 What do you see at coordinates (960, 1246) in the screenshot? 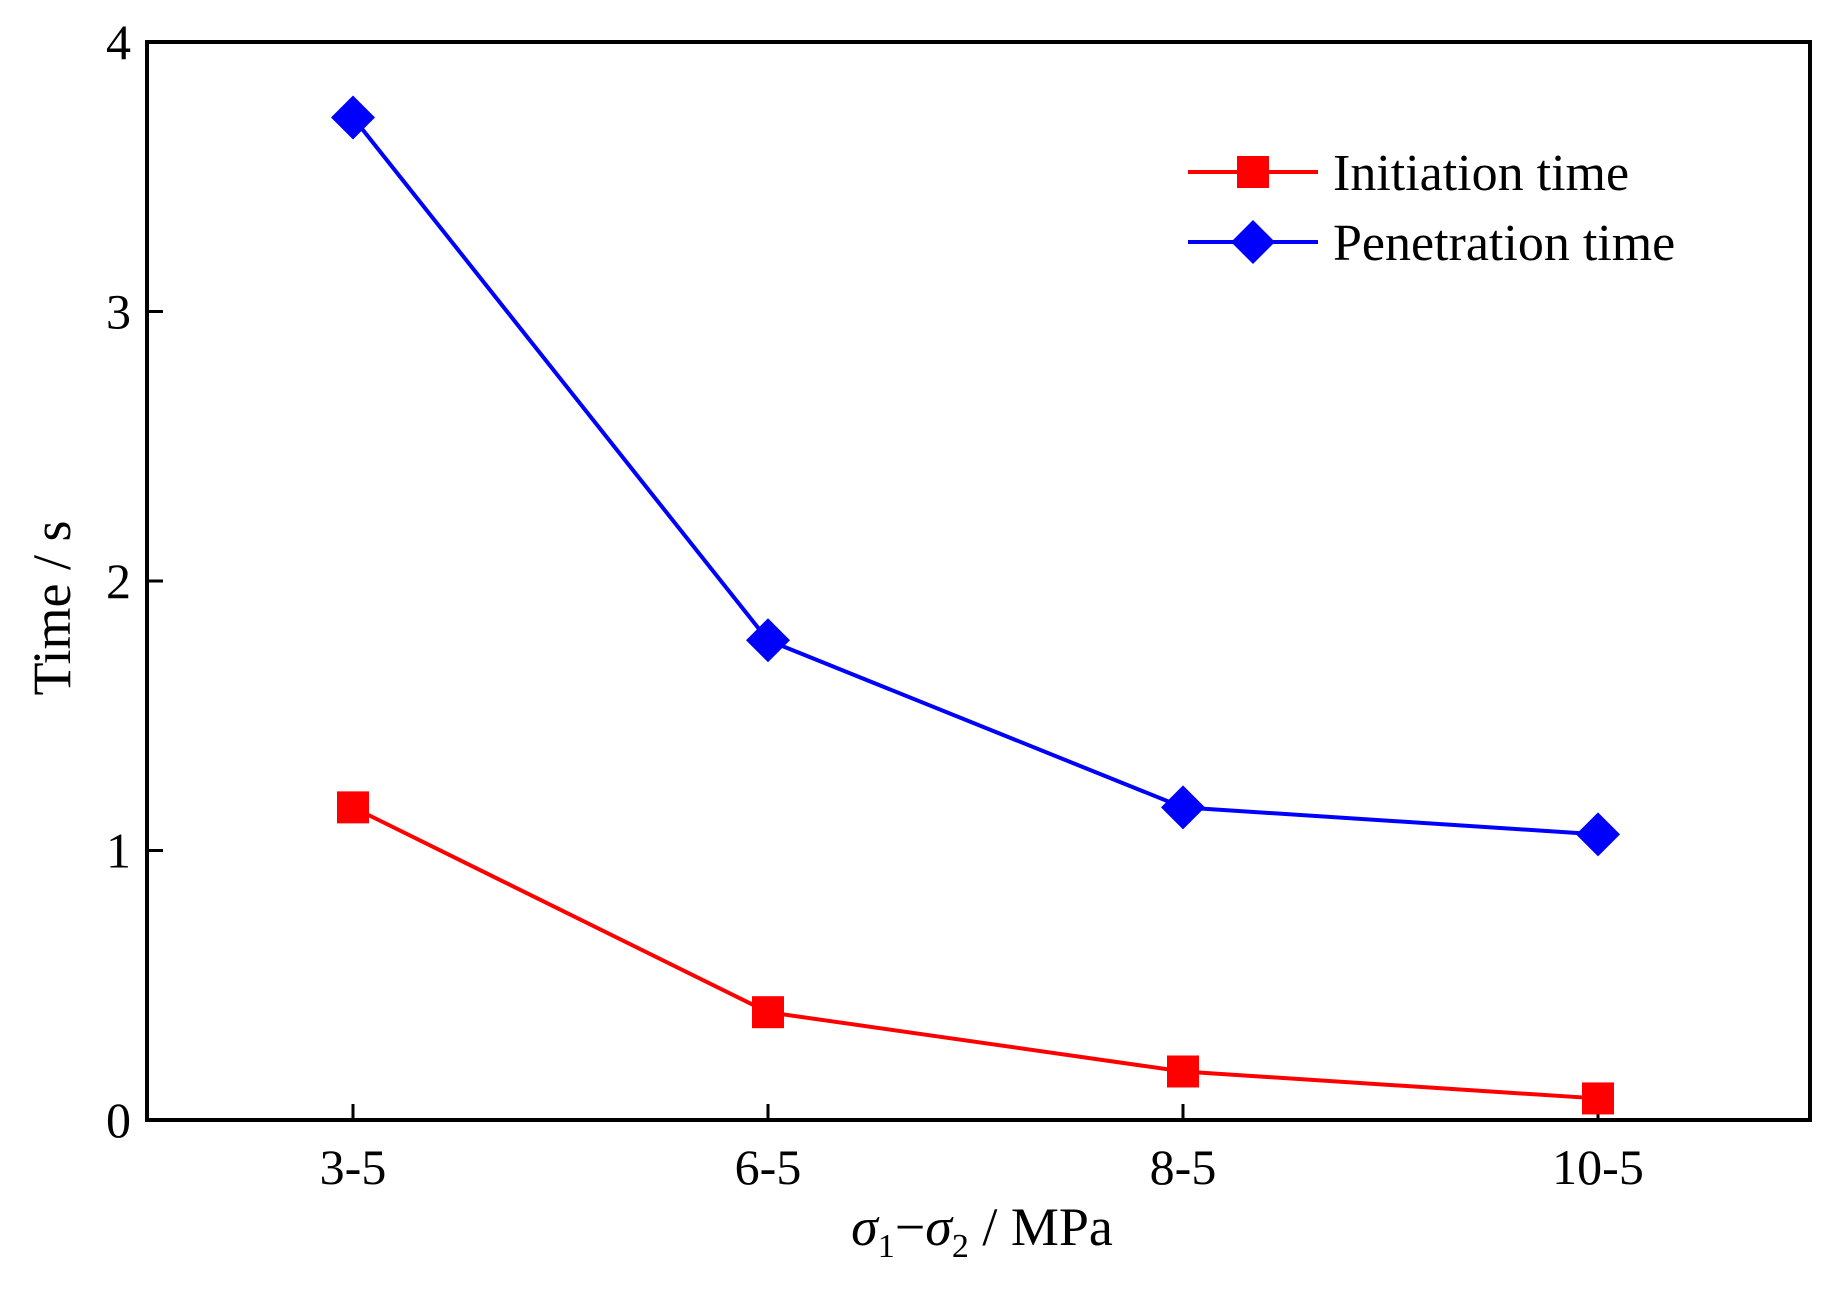
I see `x-axis-title-sub-b: 2` at bounding box center [960, 1246].